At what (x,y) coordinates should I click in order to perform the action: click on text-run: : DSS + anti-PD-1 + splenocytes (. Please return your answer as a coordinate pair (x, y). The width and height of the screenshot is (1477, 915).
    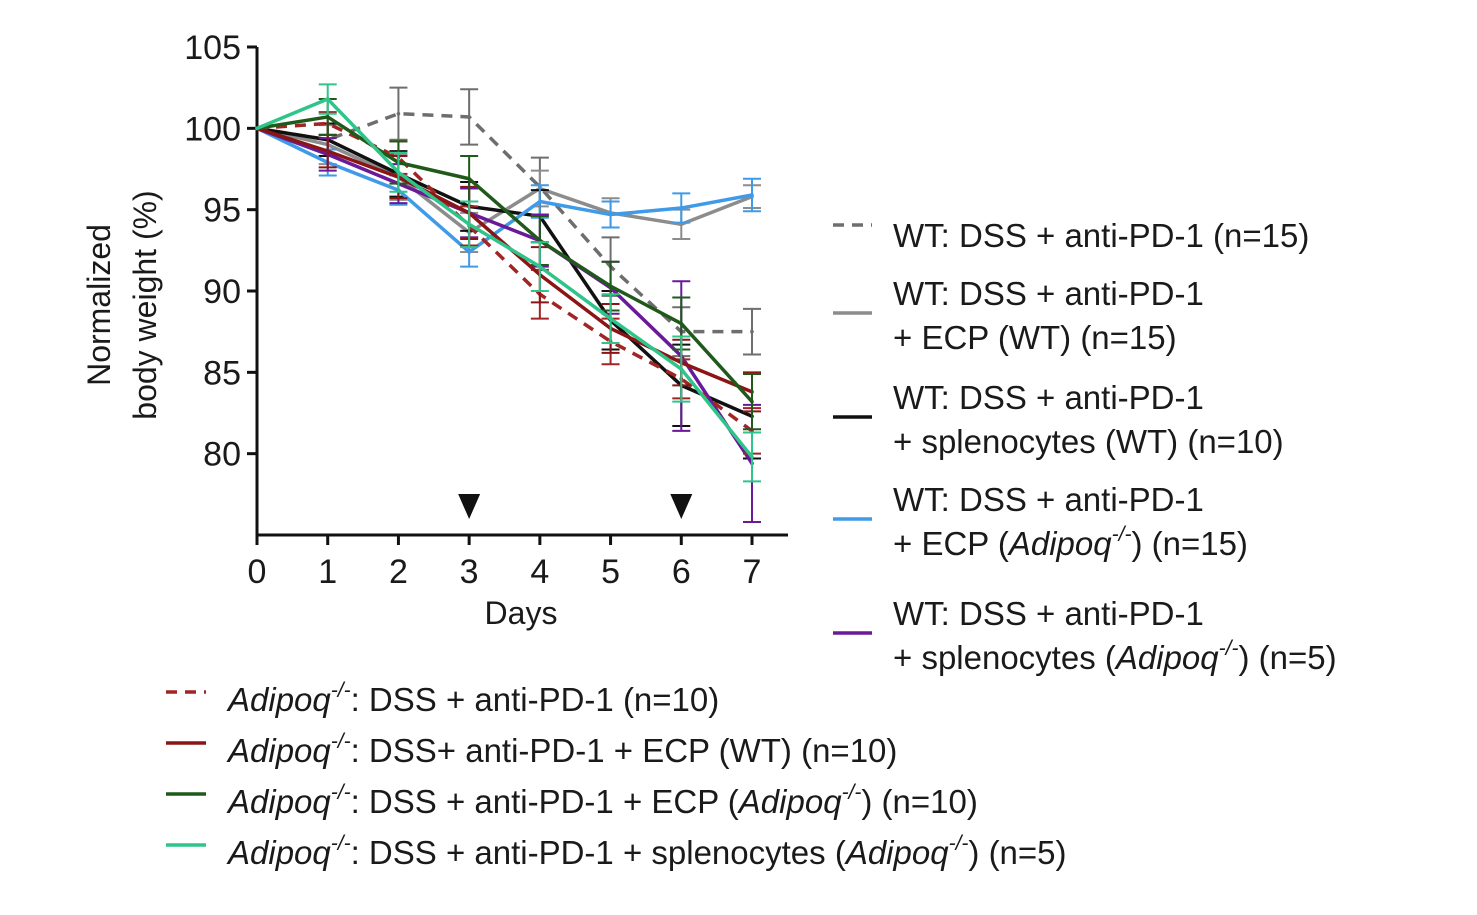
    Looking at the image, I should click on (598, 852).